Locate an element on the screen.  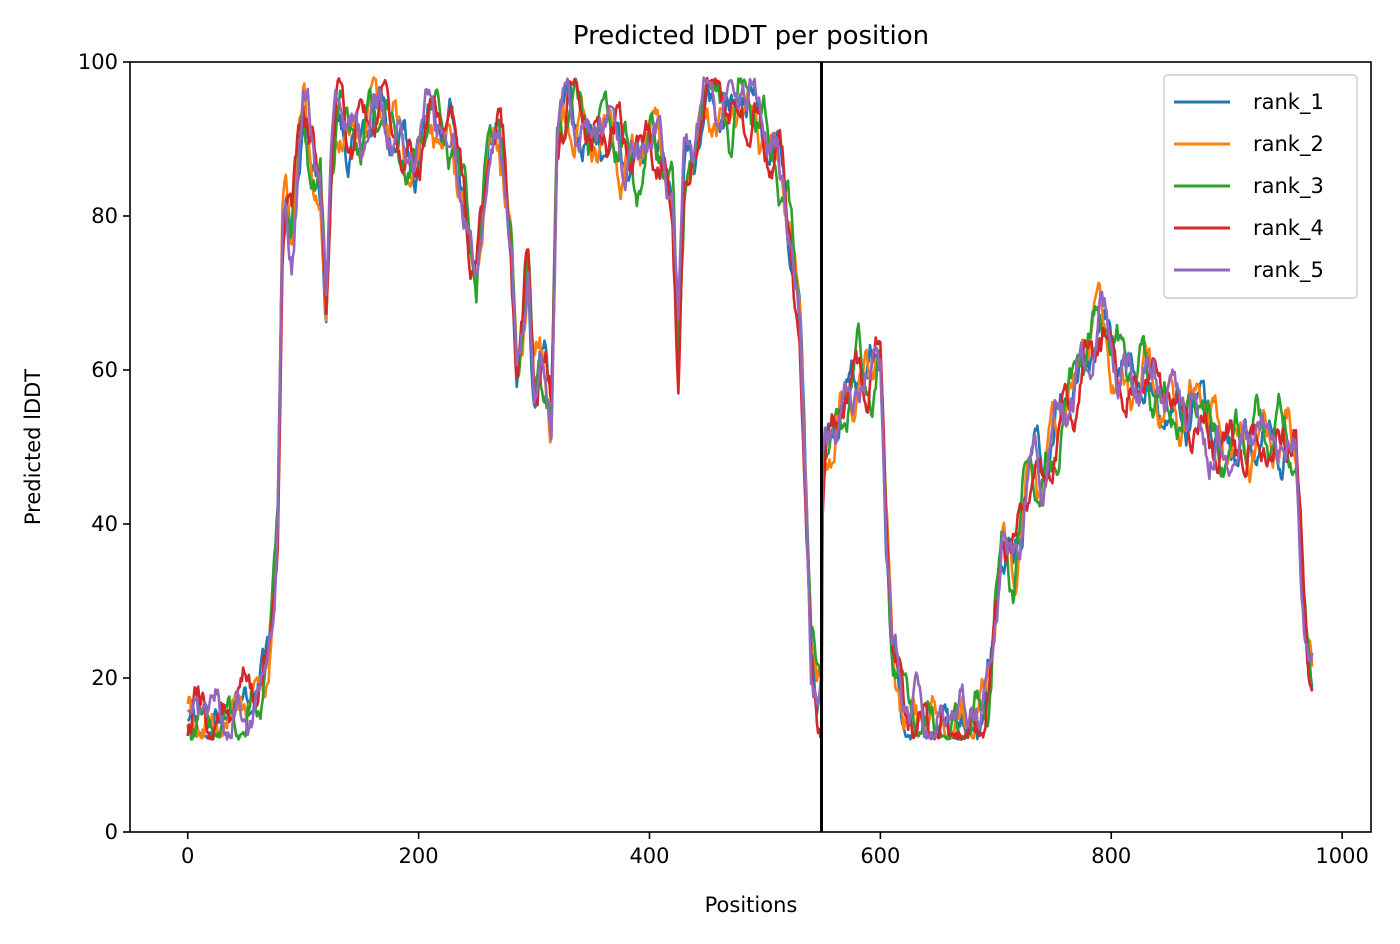
legend-box is located at coordinates (1260, 186).